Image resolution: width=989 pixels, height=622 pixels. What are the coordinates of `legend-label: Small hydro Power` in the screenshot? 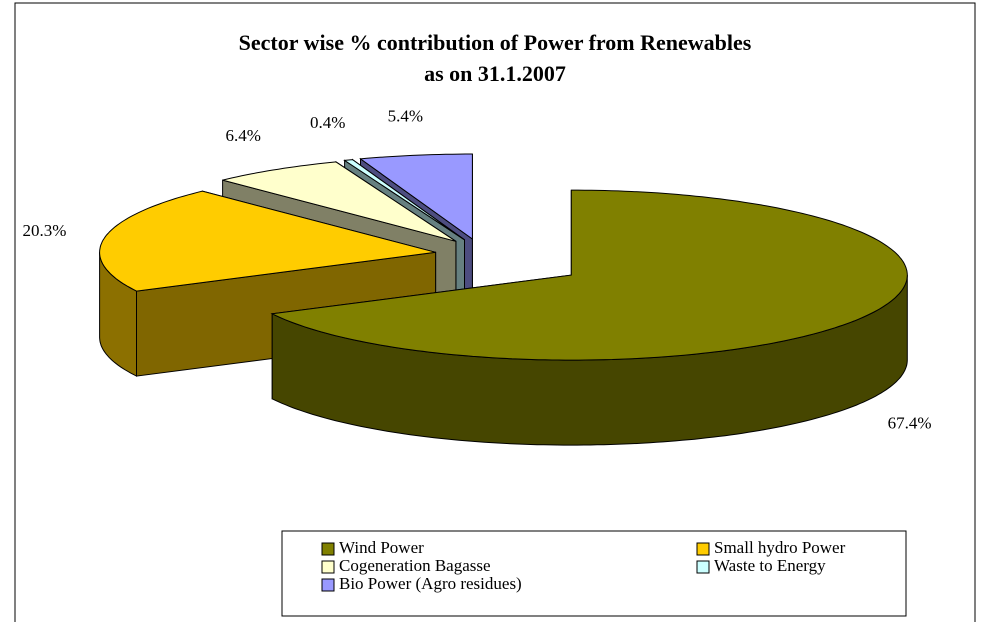 It's located at (780, 547).